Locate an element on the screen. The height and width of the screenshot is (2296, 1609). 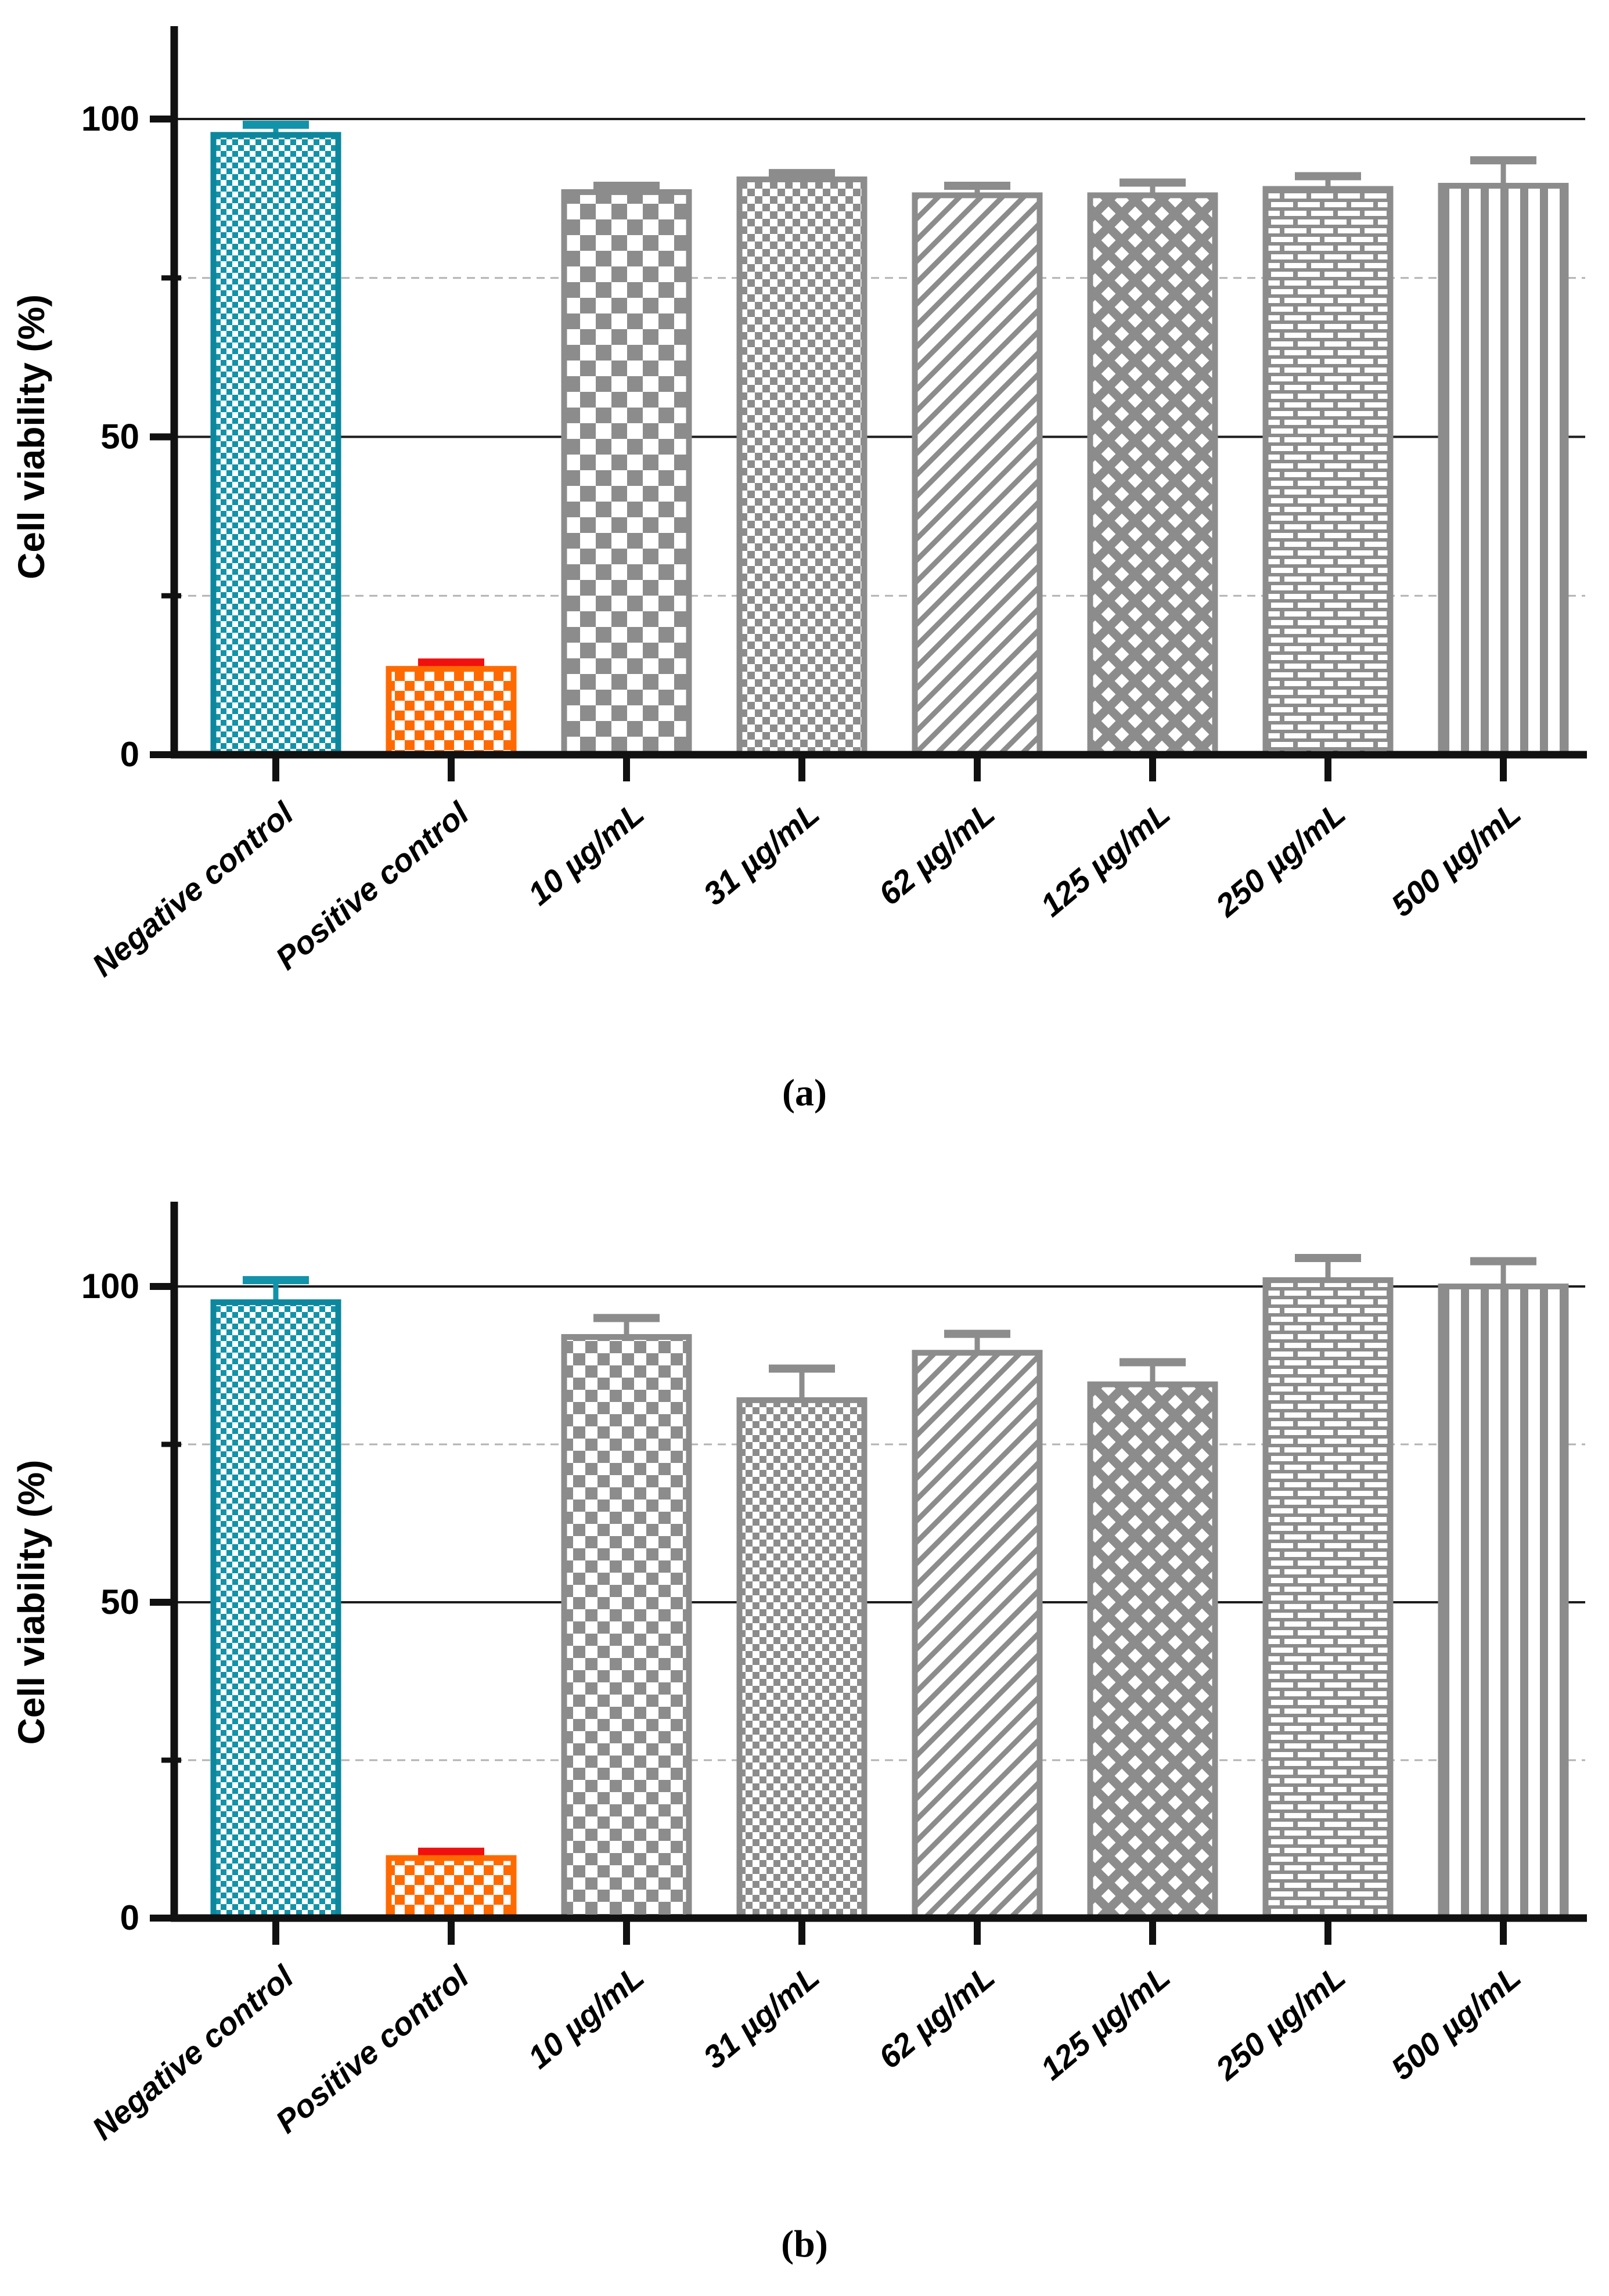
panel-b-caption: (b) is located at coordinates (804, 2244).